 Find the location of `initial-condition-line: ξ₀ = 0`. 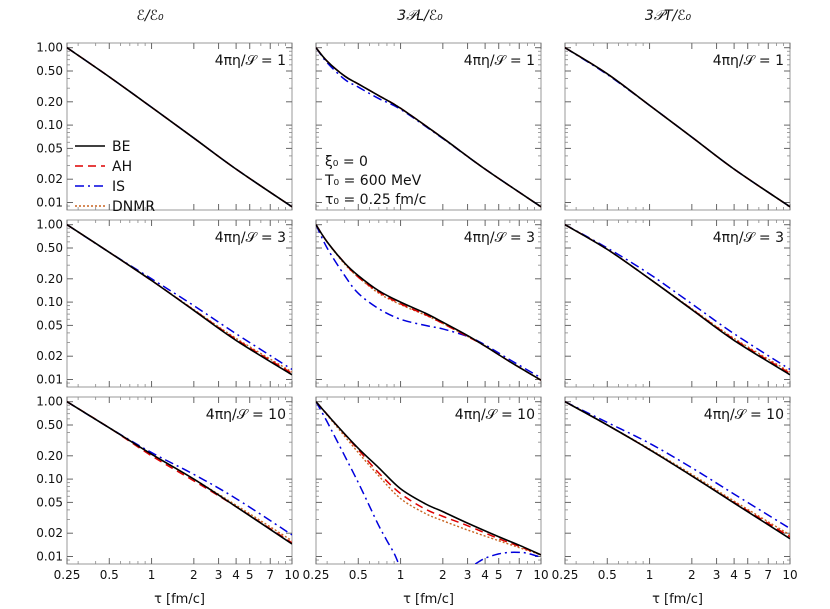

initial-condition-line: ξ₀ = 0 is located at coordinates (346, 162).